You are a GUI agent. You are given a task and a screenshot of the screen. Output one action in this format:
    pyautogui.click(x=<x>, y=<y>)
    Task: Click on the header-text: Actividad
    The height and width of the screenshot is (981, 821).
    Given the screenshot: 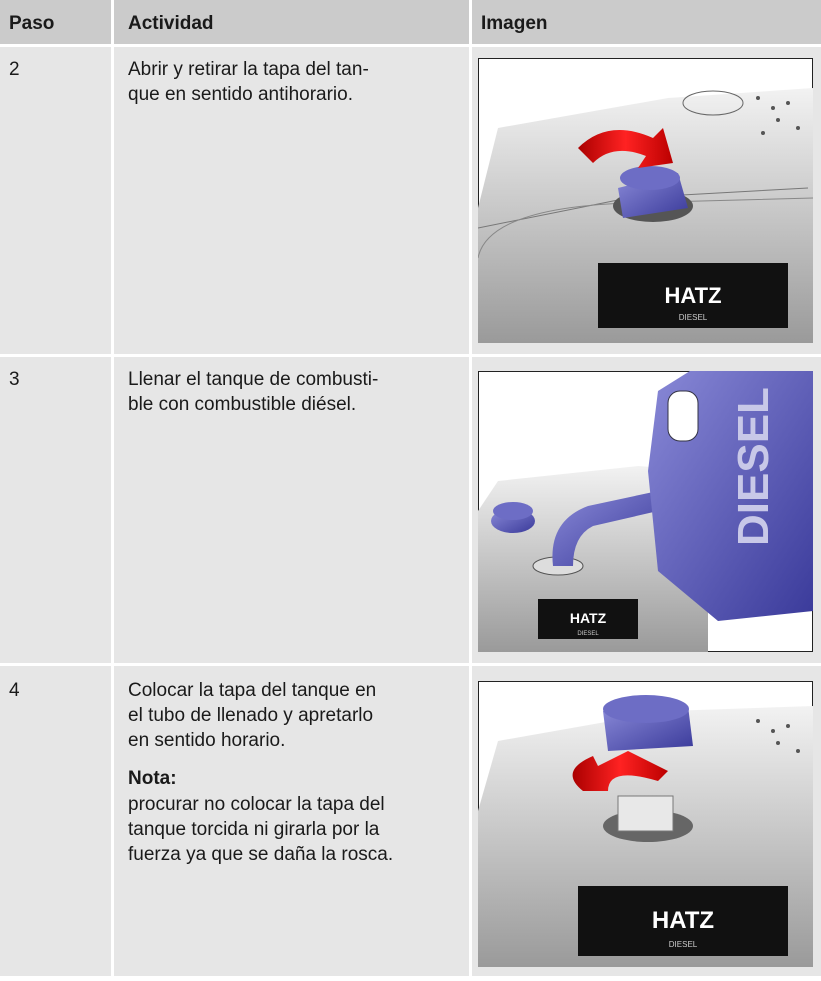 What is the action you would take?
    pyautogui.click(x=171, y=23)
    